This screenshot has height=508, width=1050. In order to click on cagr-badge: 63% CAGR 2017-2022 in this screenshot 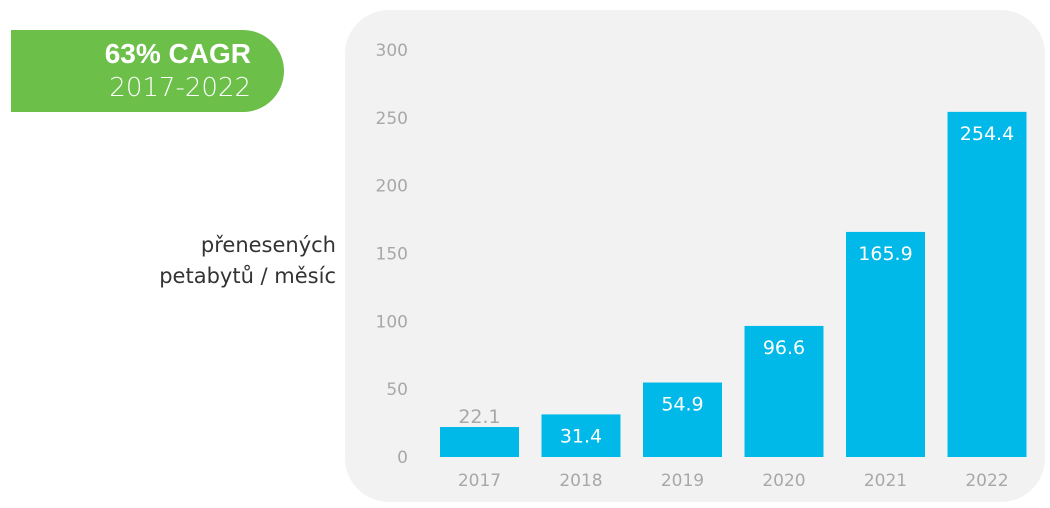, I will do `click(147, 71)`.